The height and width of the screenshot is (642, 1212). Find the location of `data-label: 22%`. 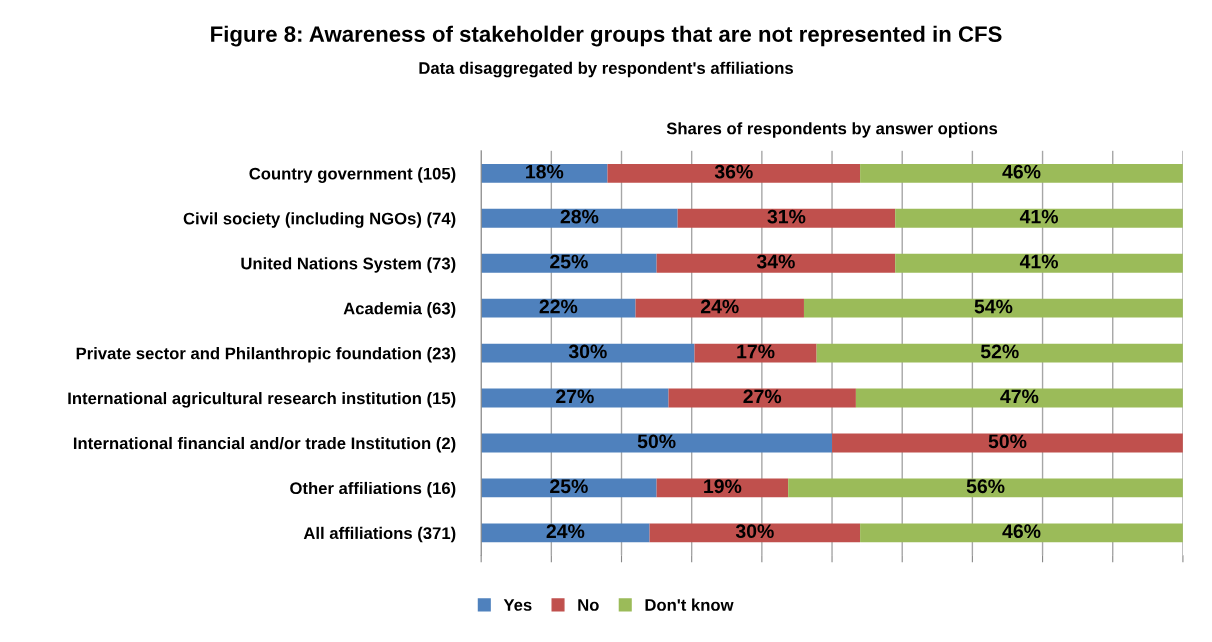

data-label: 22% is located at coordinates (558, 306).